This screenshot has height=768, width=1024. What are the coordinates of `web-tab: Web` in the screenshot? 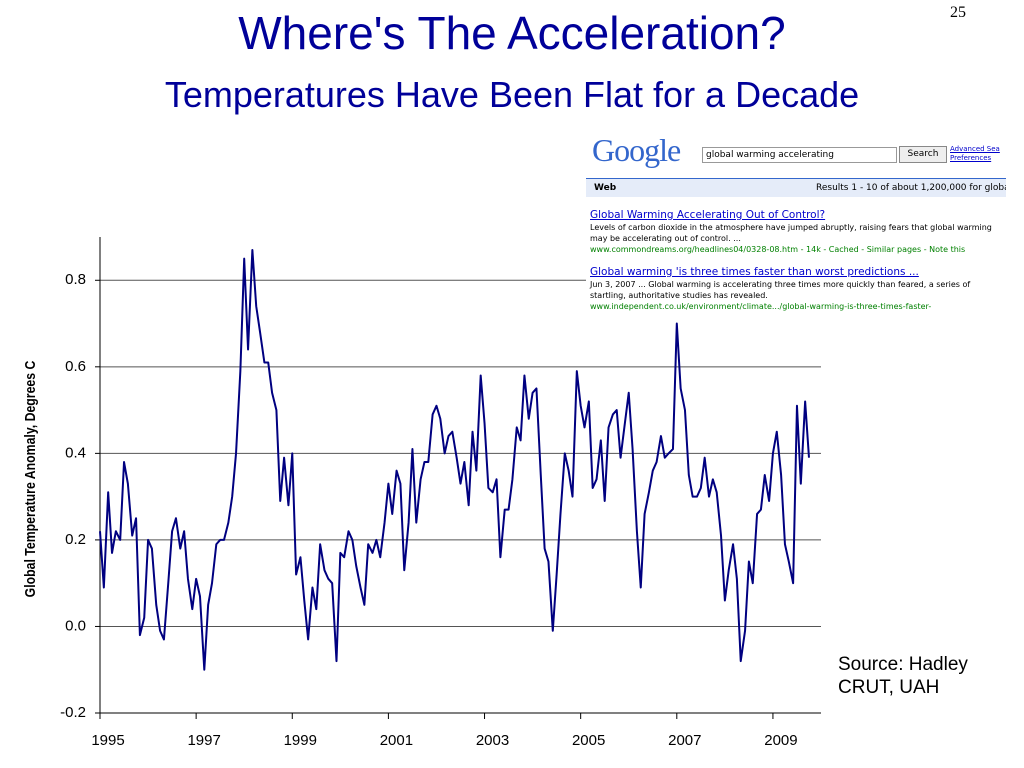 It's located at (605, 188).